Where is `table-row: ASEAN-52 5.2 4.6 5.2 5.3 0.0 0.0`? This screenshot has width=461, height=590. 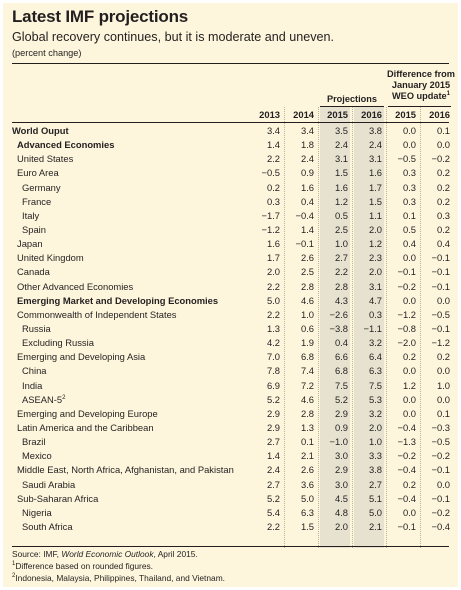 table-row: ASEAN-52 5.2 4.6 5.2 5.3 0.0 0.0 is located at coordinates (231, 400).